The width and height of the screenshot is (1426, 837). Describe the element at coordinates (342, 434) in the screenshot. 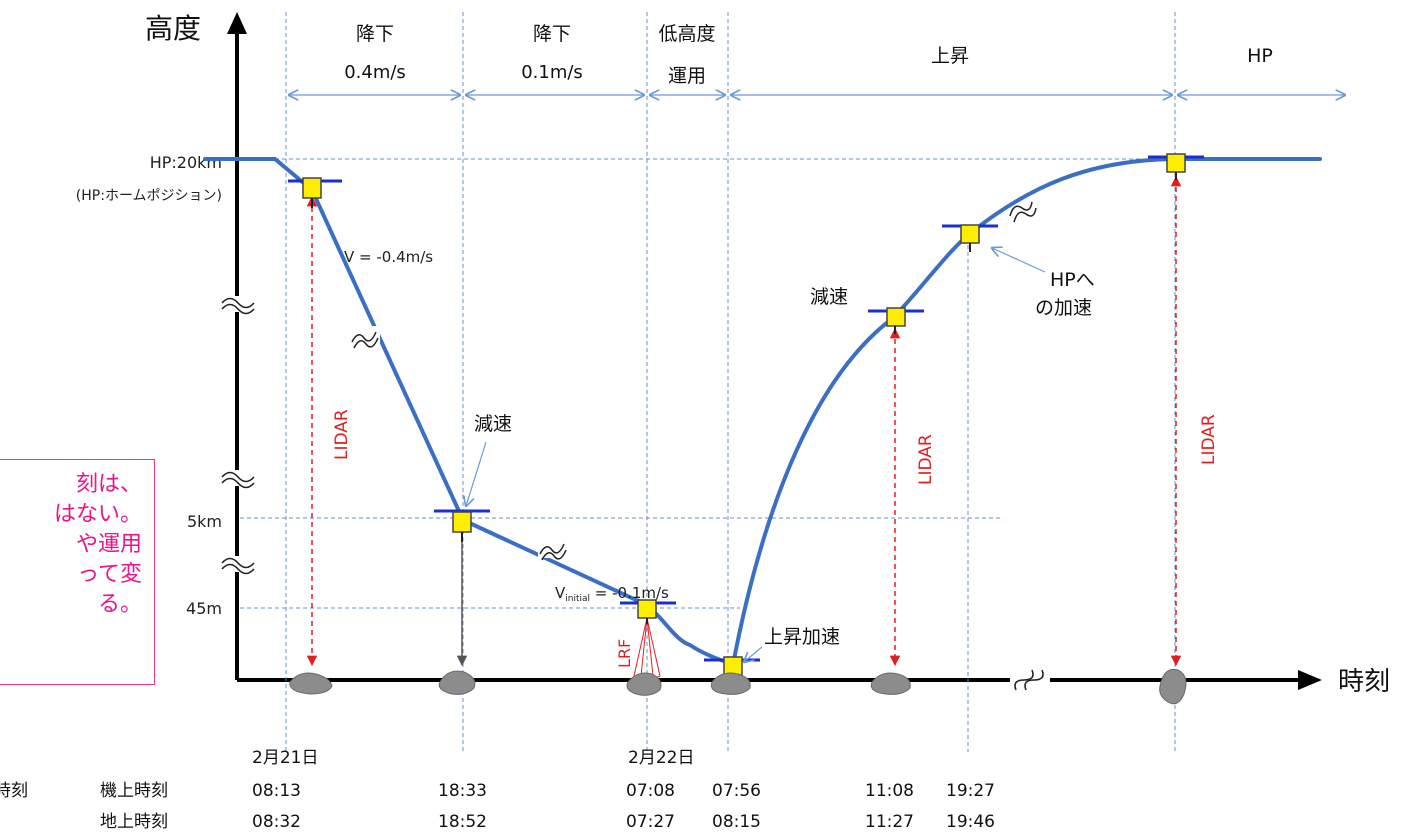

I see `lidar-label-1: LIDAR` at that location.